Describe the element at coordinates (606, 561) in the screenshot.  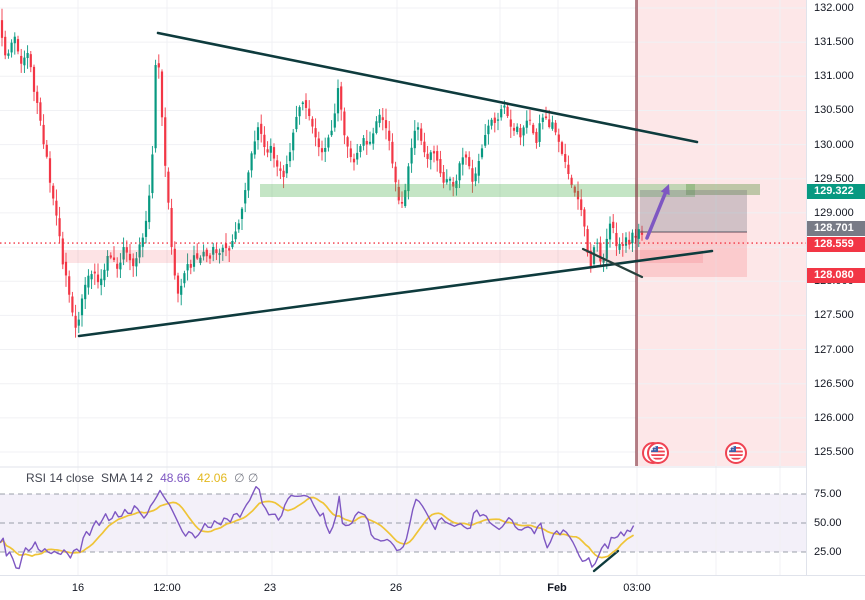
I see `rsi-trendline` at that location.